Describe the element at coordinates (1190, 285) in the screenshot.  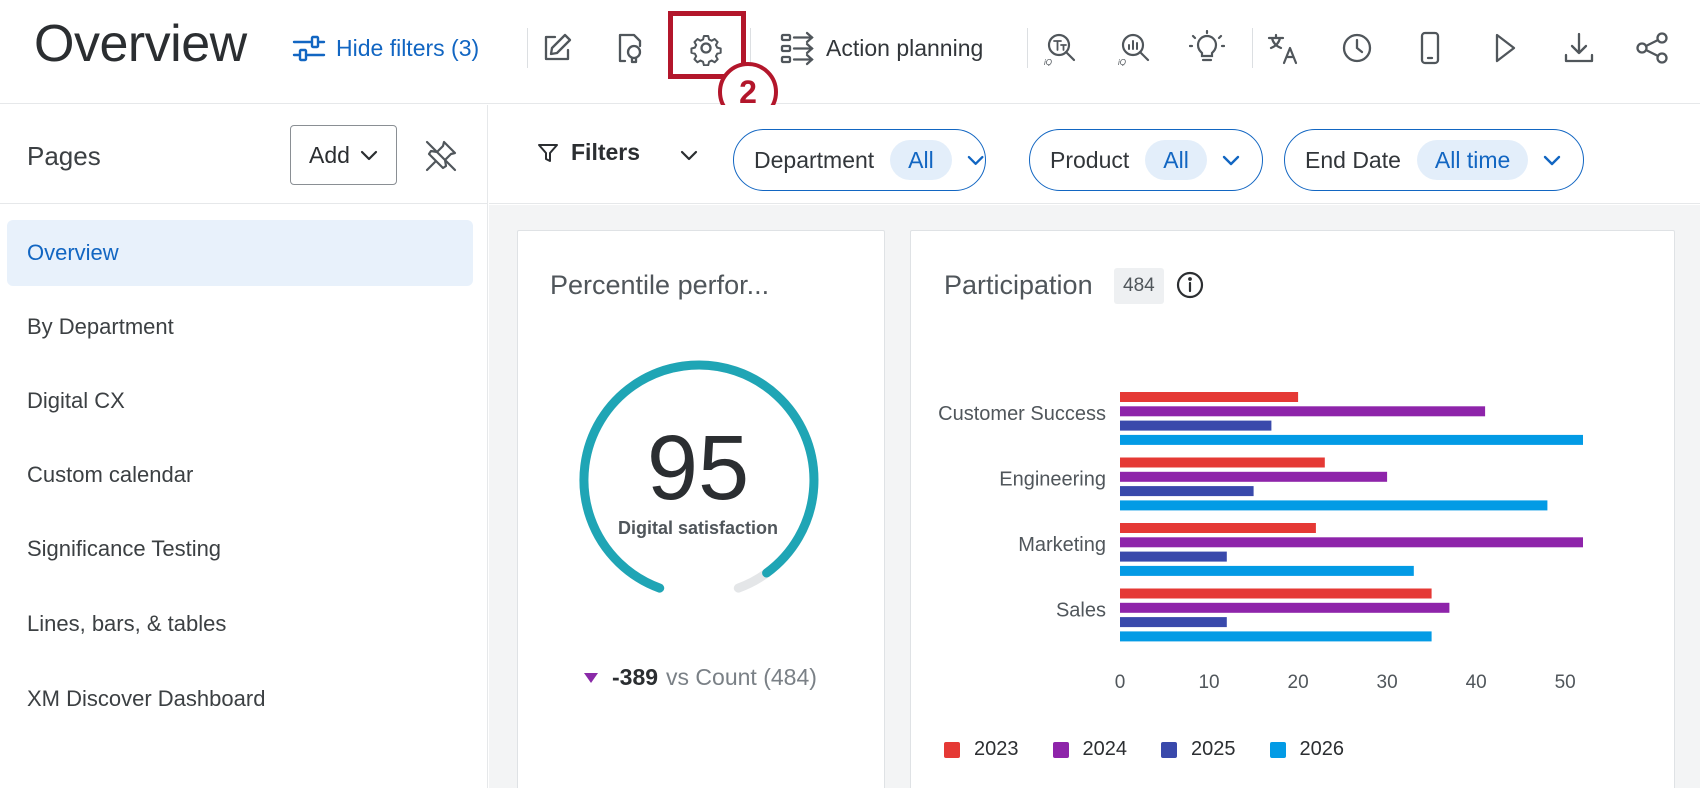
I see `info-icon` at that location.